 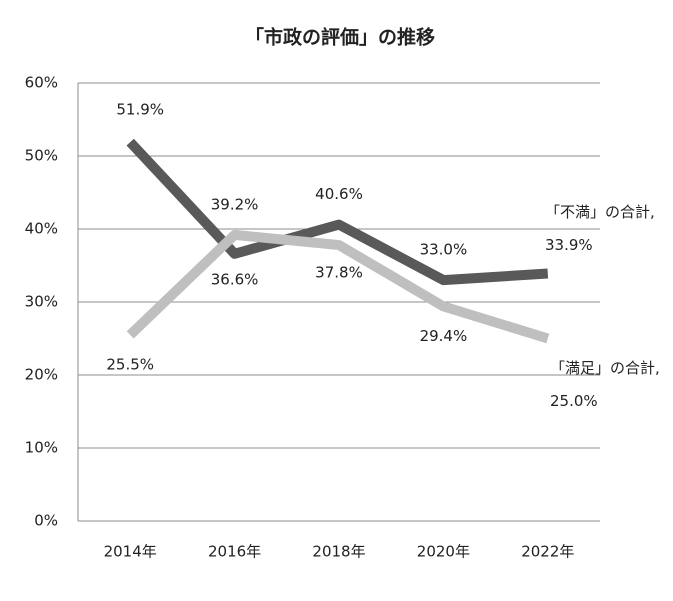 What do you see at coordinates (41, 448) in the screenshot?
I see `y-tick-label: 10%` at bounding box center [41, 448].